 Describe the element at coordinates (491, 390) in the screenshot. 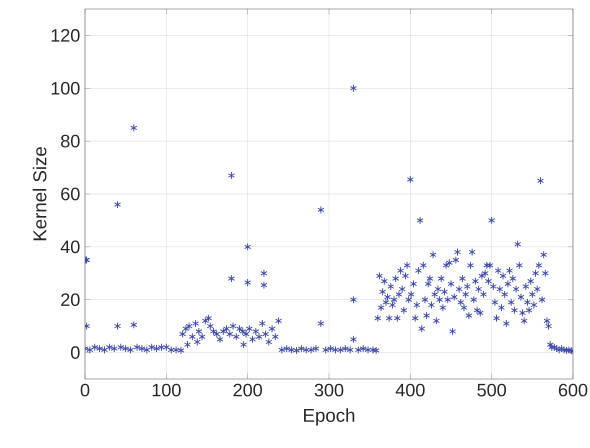

I see `x-tick-label: 500` at that location.